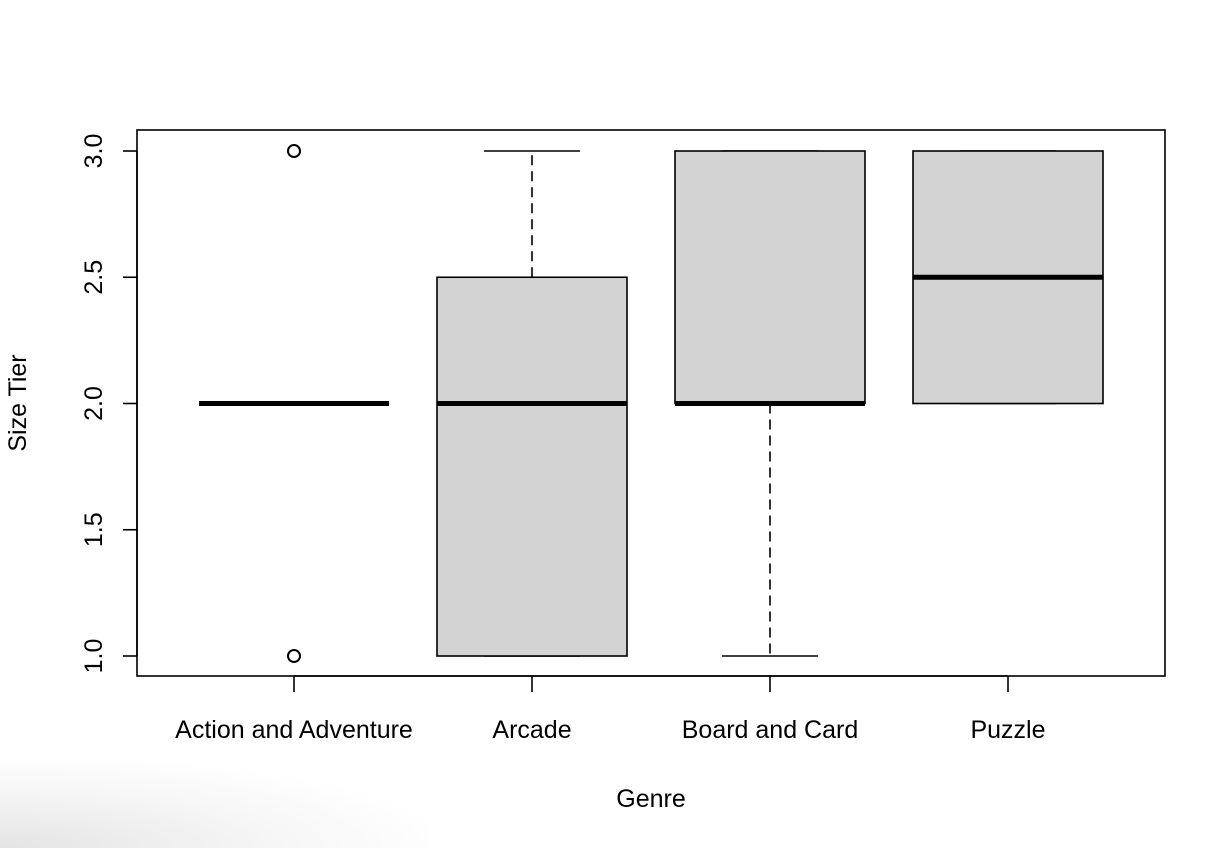  What do you see at coordinates (94, 277) in the screenshot?
I see `y-tick-label: 2.5` at bounding box center [94, 277].